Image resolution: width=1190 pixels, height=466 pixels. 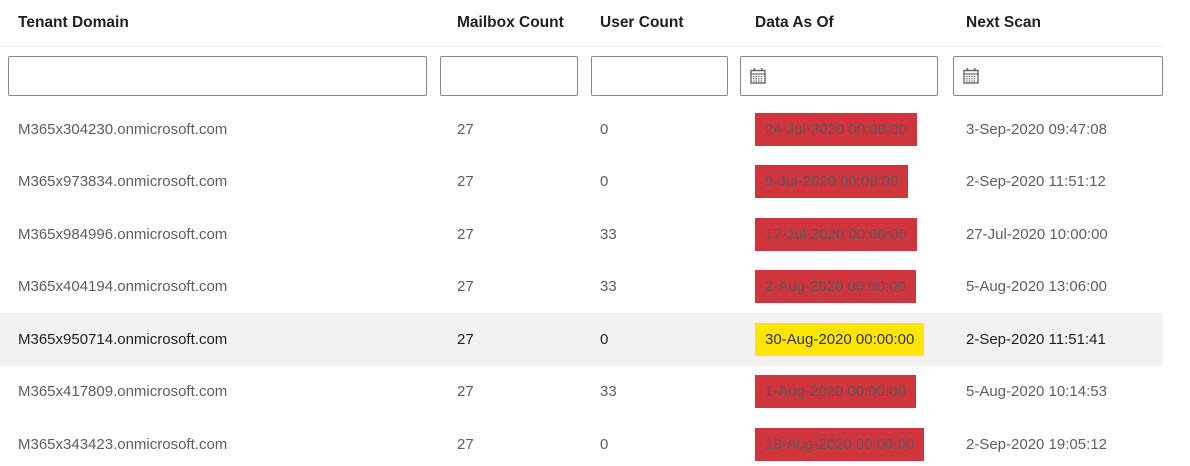 What do you see at coordinates (123, 129) in the screenshot?
I see `cell-tenant-domain: M365x304230.onmicrosoft.com` at bounding box center [123, 129].